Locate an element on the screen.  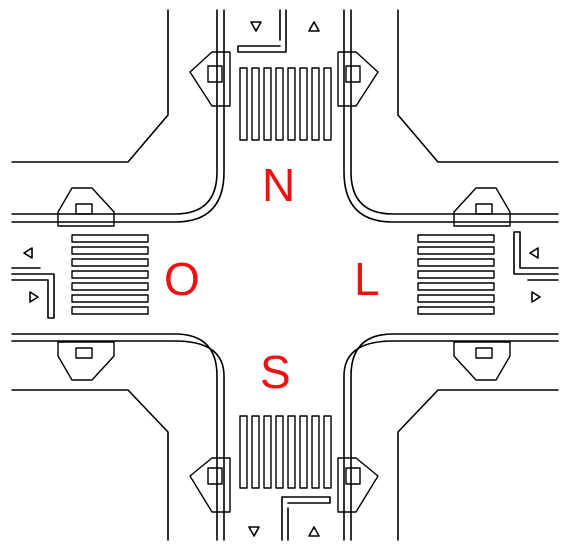
crosswalk-west is located at coordinates (110, 274).